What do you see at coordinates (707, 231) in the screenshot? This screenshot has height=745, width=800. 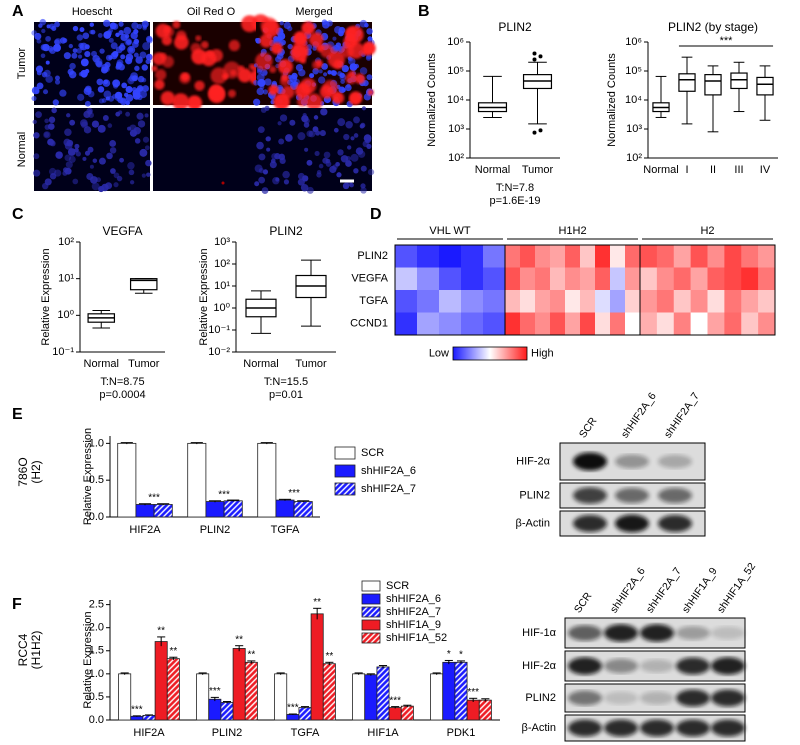 I see `group-label: H2` at bounding box center [707, 231].